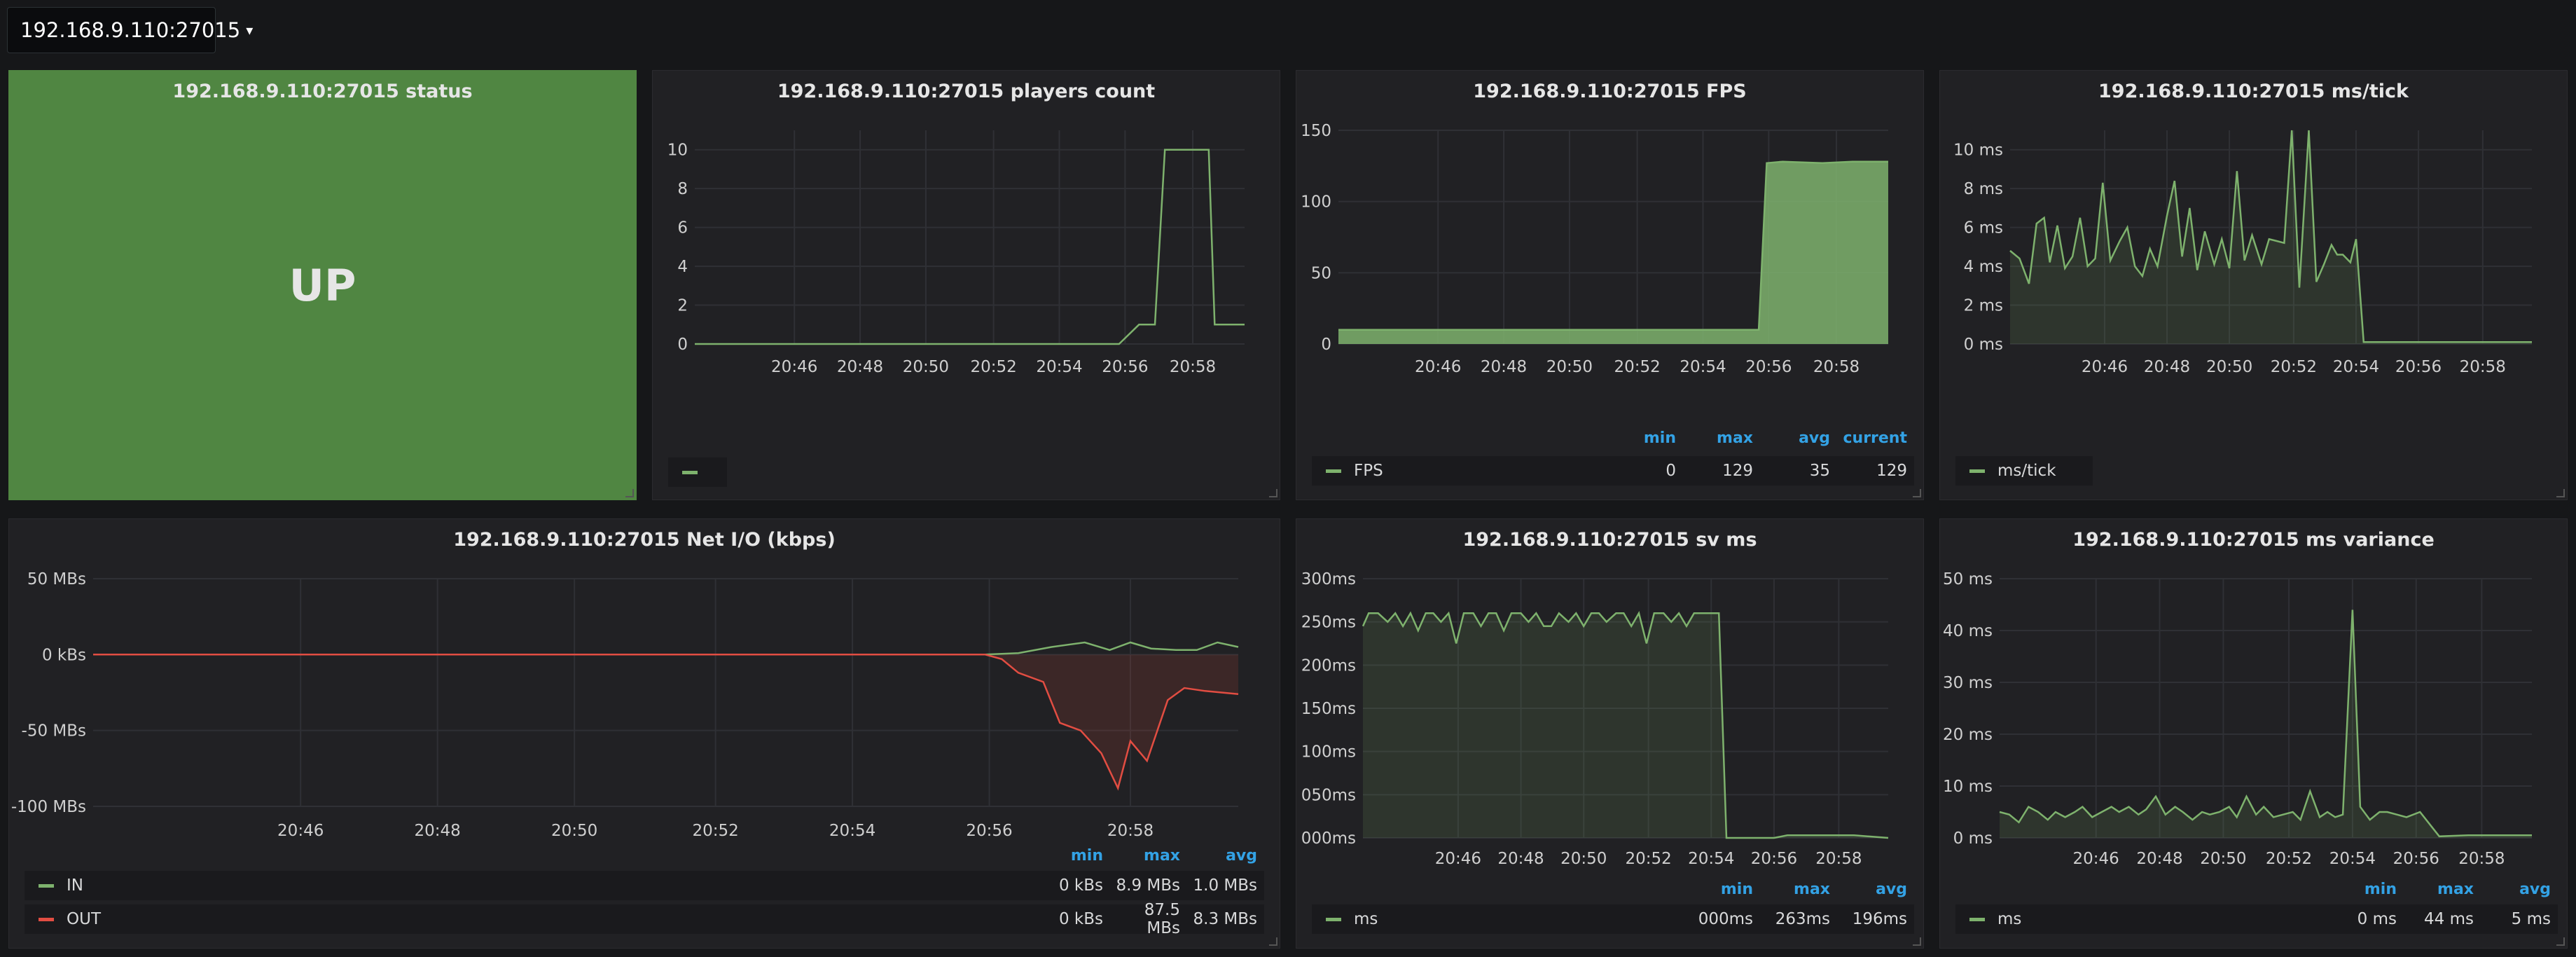 This screenshot has width=2576, height=957. I want to click on legend-avg: 5 ms, so click(2531, 919).